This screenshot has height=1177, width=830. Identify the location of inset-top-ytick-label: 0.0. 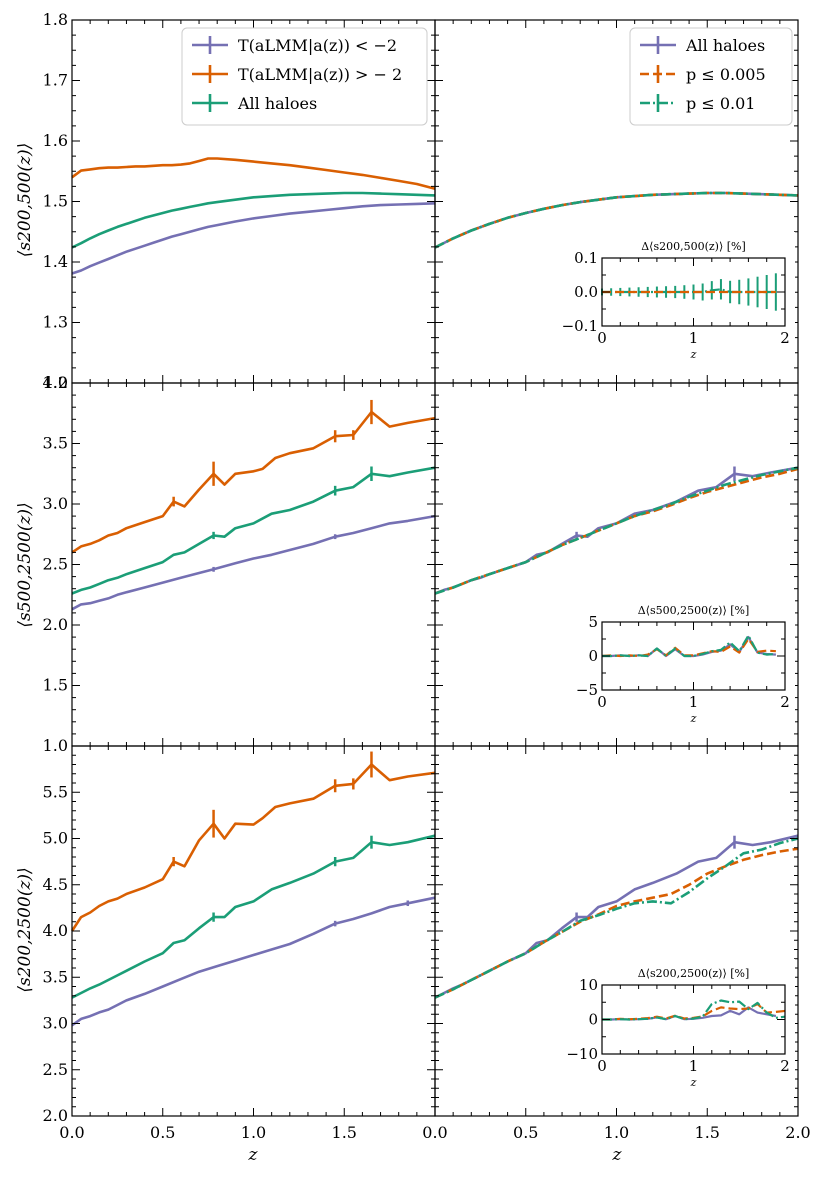
(586, 292).